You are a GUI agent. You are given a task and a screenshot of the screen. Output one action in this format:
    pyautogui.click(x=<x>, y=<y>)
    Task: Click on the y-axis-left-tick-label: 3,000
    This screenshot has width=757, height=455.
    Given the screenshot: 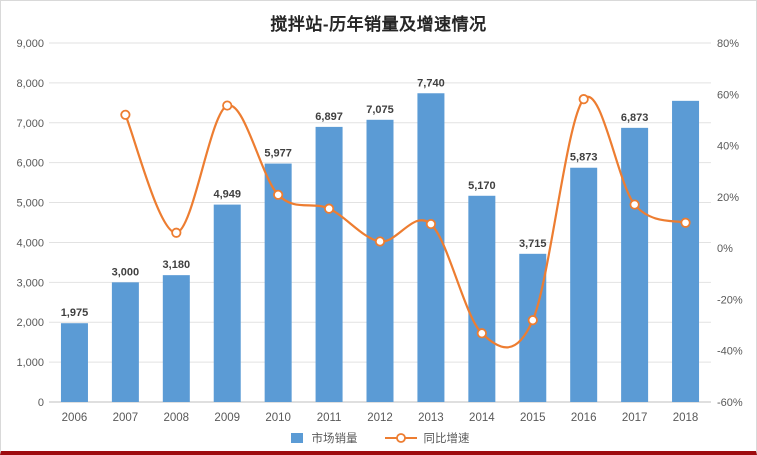 What is the action you would take?
    pyautogui.click(x=30, y=283)
    